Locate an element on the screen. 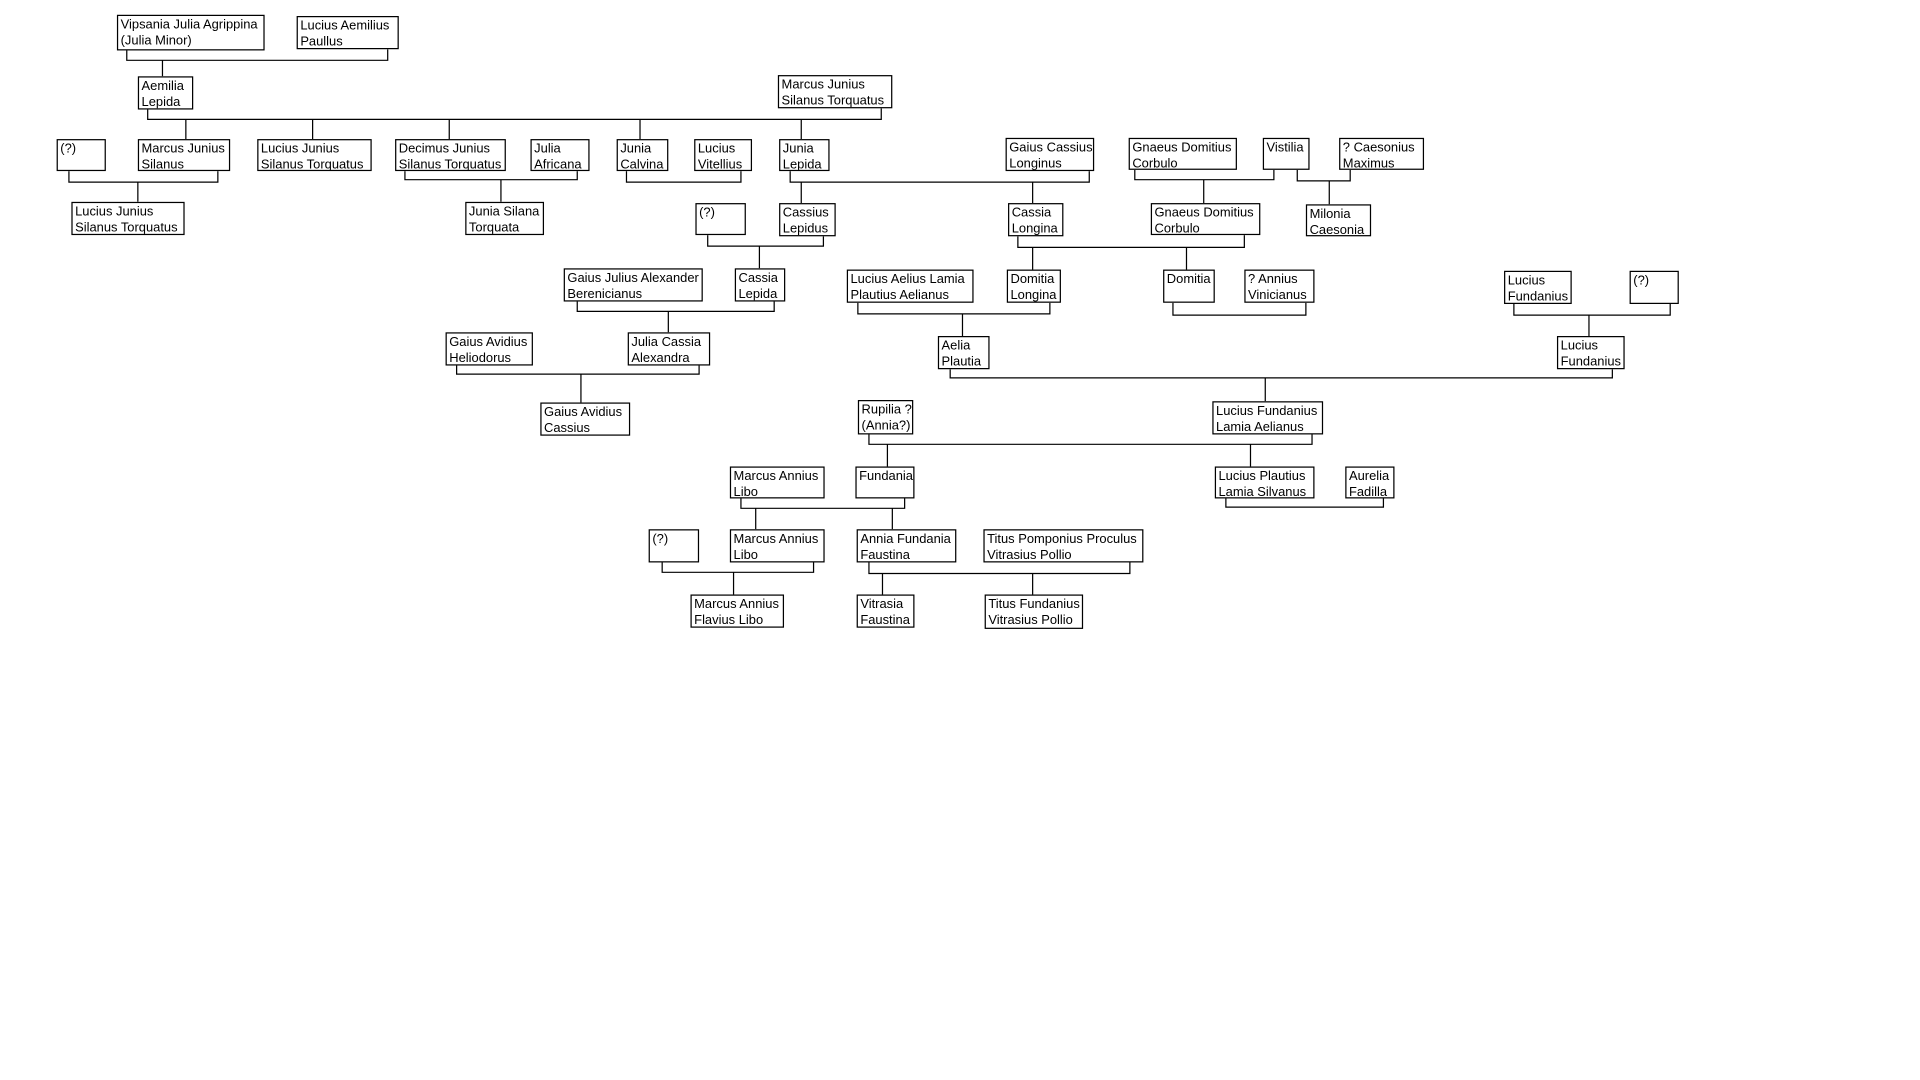  person-box: Aurelia Fadilla is located at coordinates (1370, 482).